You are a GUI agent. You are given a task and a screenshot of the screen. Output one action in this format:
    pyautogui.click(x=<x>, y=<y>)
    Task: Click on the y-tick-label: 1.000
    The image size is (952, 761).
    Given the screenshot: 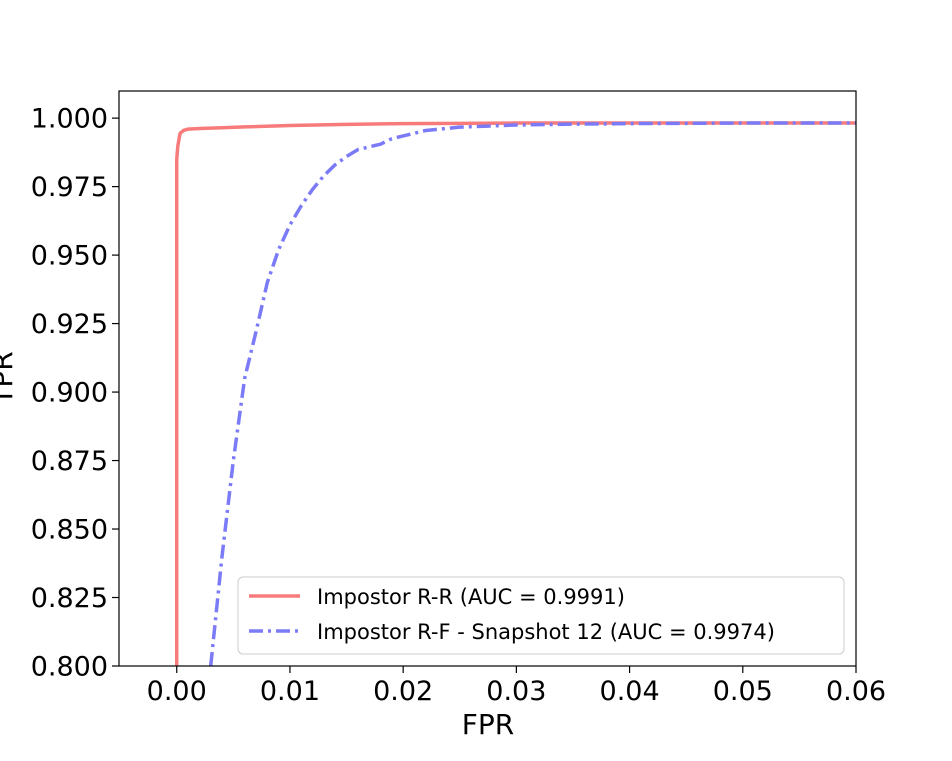 What is the action you would take?
    pyautogui.click(x=69, y=119)
    